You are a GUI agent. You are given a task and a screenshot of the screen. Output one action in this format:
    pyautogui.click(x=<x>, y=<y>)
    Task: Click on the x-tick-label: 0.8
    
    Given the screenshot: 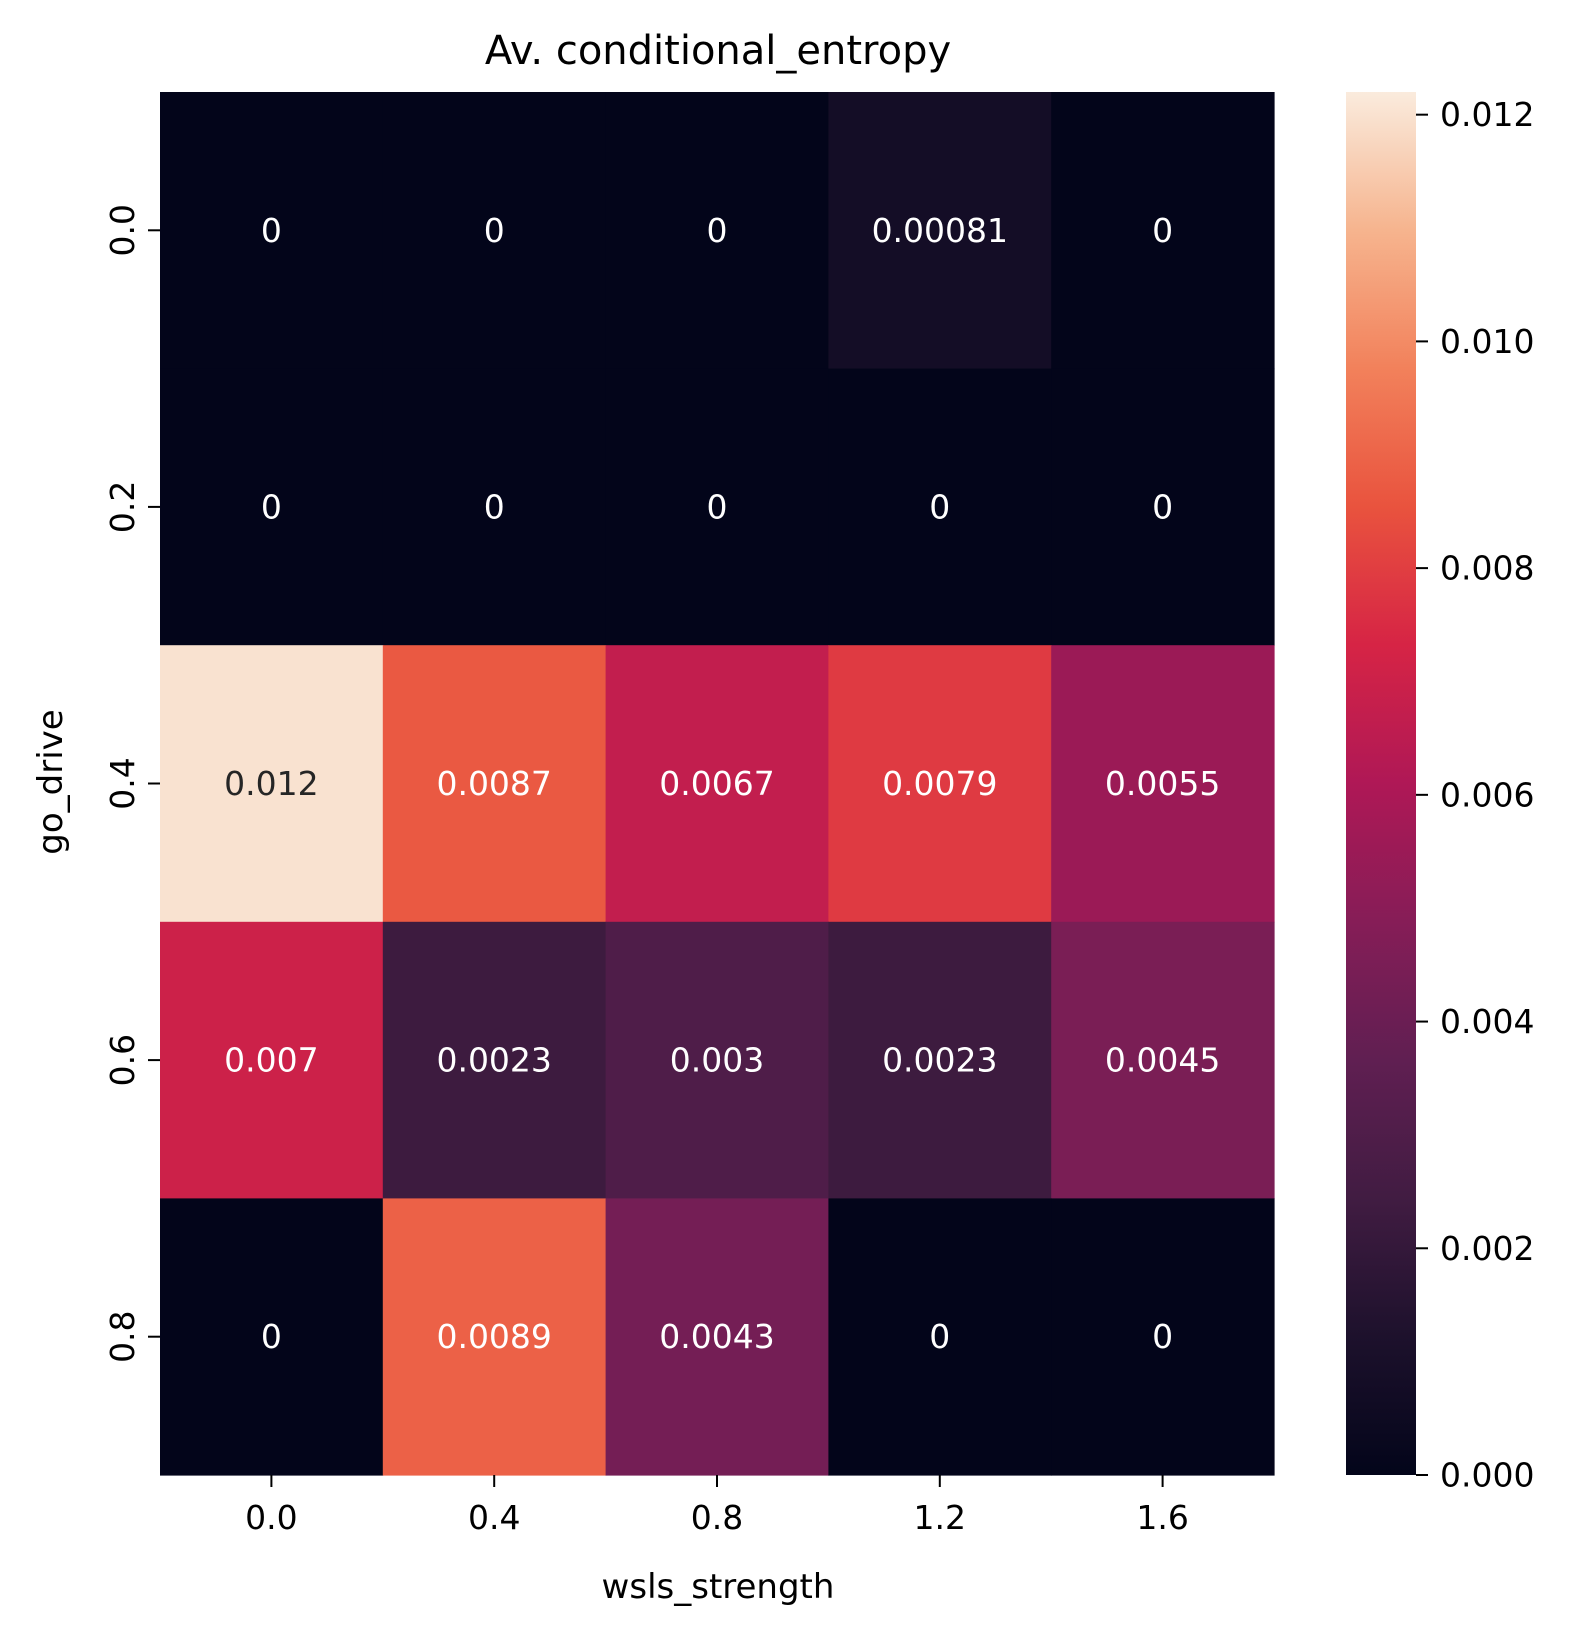 What is the action you would take?
    pyautogui.click(x=717, y=1517)
    